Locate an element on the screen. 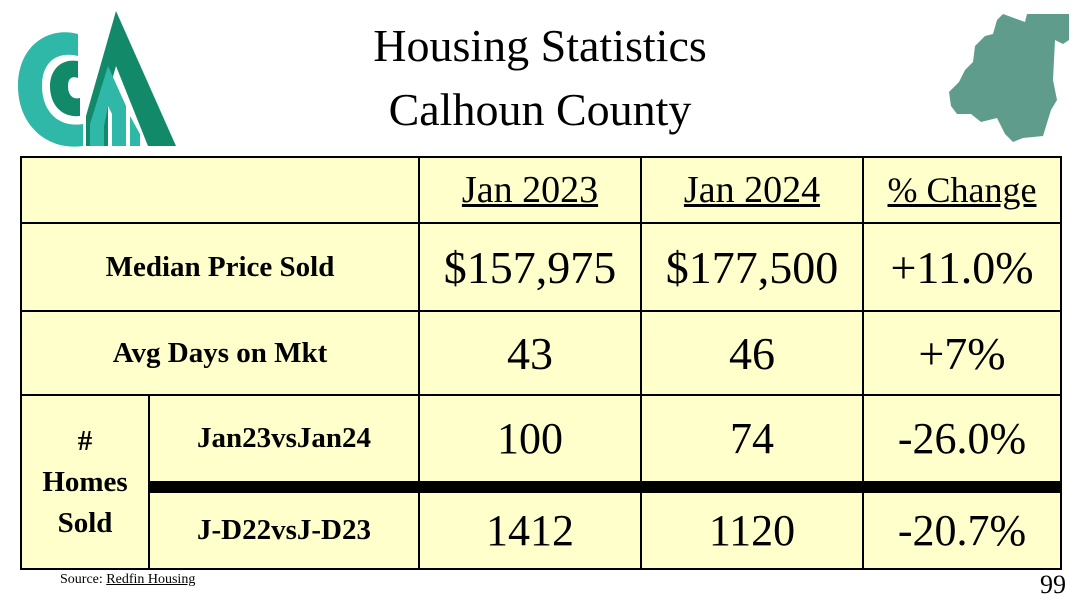  page-title-line2: Calhoun County is located at coordinates (540, 109).